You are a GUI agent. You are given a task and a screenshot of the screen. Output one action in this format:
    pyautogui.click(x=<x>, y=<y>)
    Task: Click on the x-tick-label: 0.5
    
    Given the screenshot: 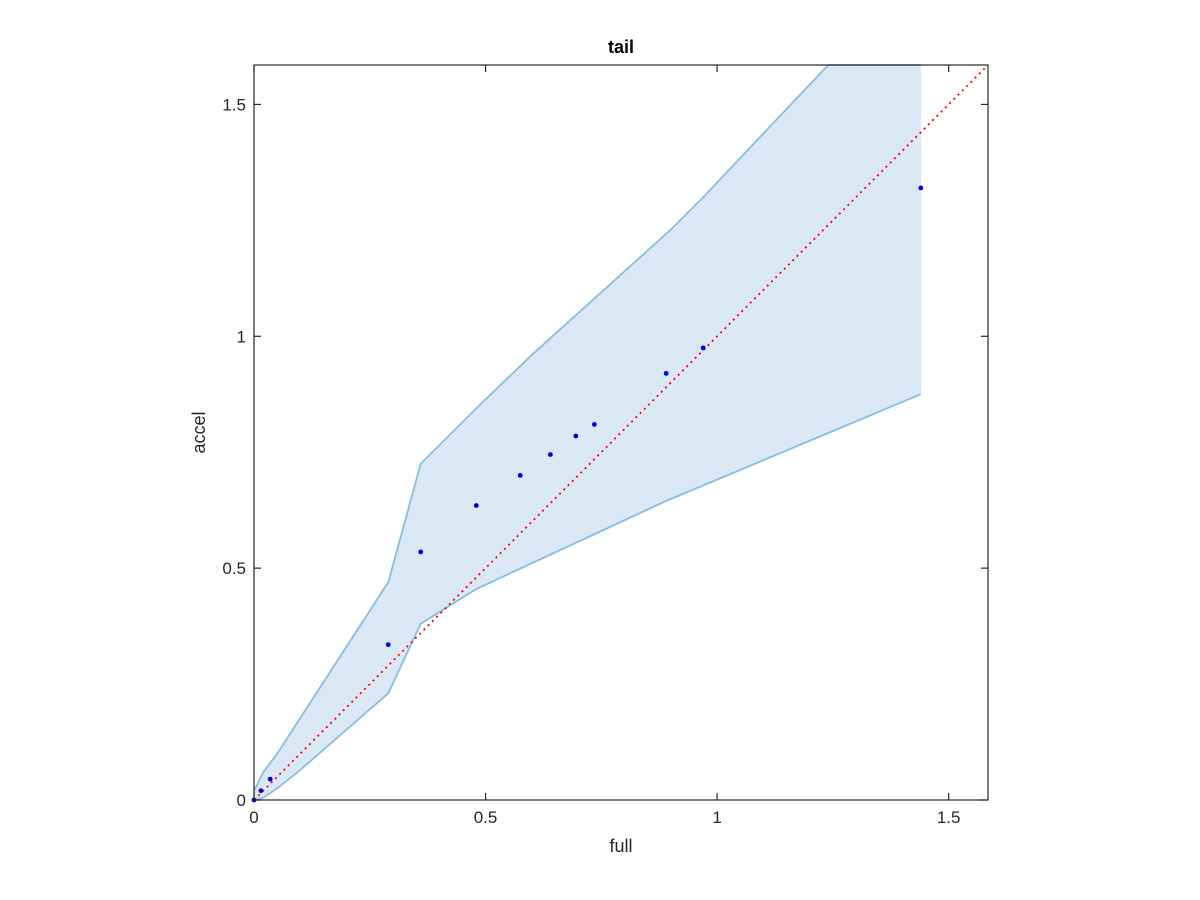 What is the action you would take?
    pyautogui.click(x=486, y=817)
    